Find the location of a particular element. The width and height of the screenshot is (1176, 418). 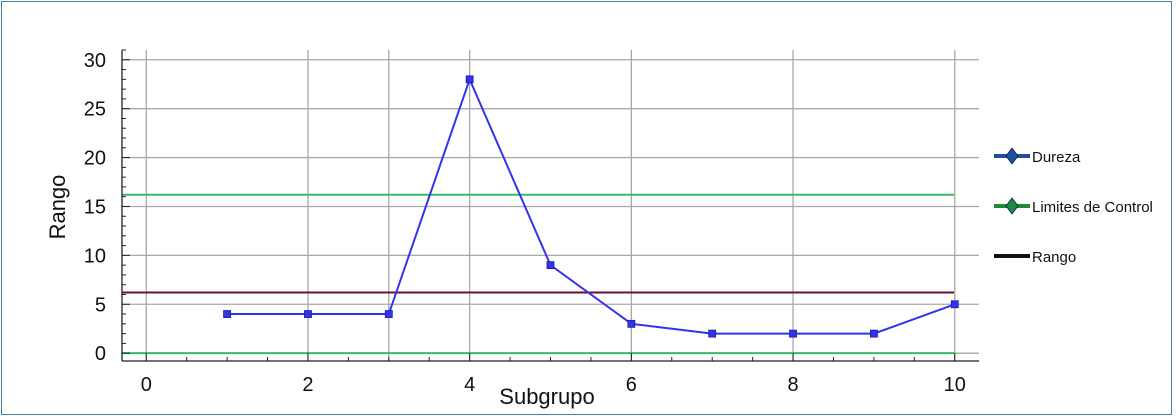

y-tick-label: 25 is located at coordinates (95, 110).